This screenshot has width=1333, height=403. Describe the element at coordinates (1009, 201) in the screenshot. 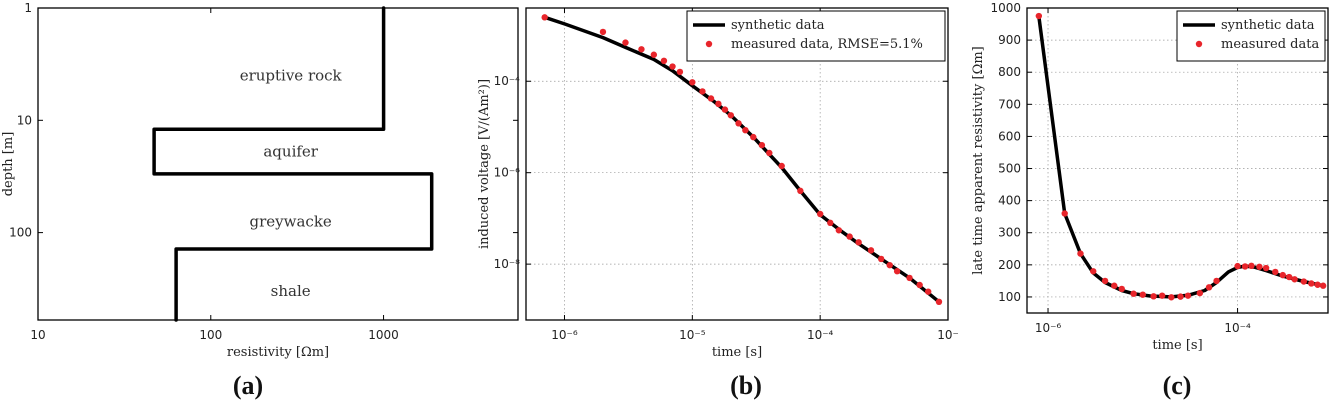

I see `y-tick-label: 400` at that location.